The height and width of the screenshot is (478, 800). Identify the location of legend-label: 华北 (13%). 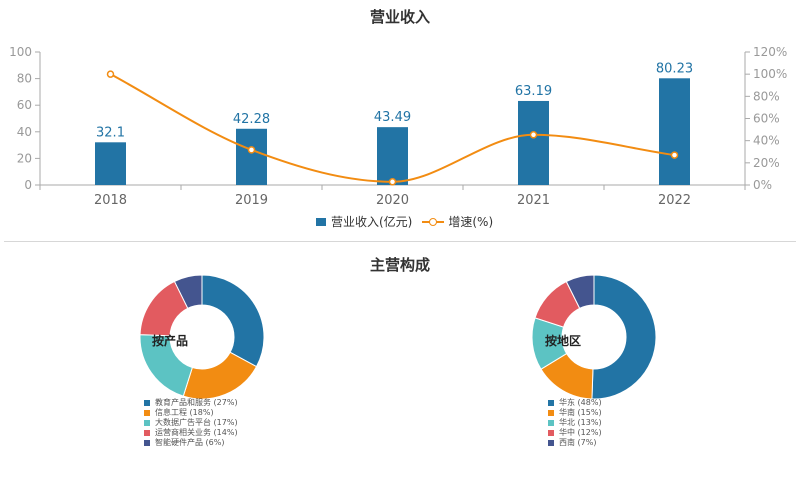
(580, 422).